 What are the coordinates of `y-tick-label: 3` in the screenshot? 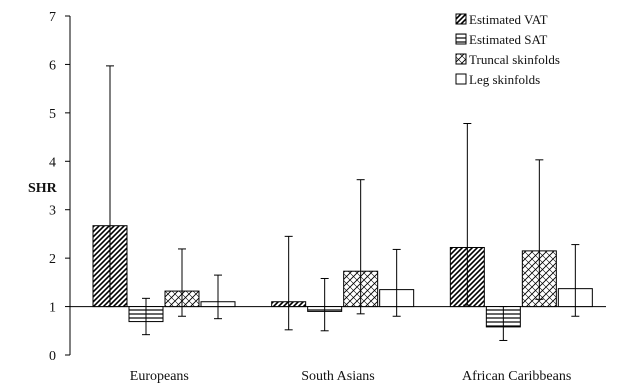 It's located at (52, 211).